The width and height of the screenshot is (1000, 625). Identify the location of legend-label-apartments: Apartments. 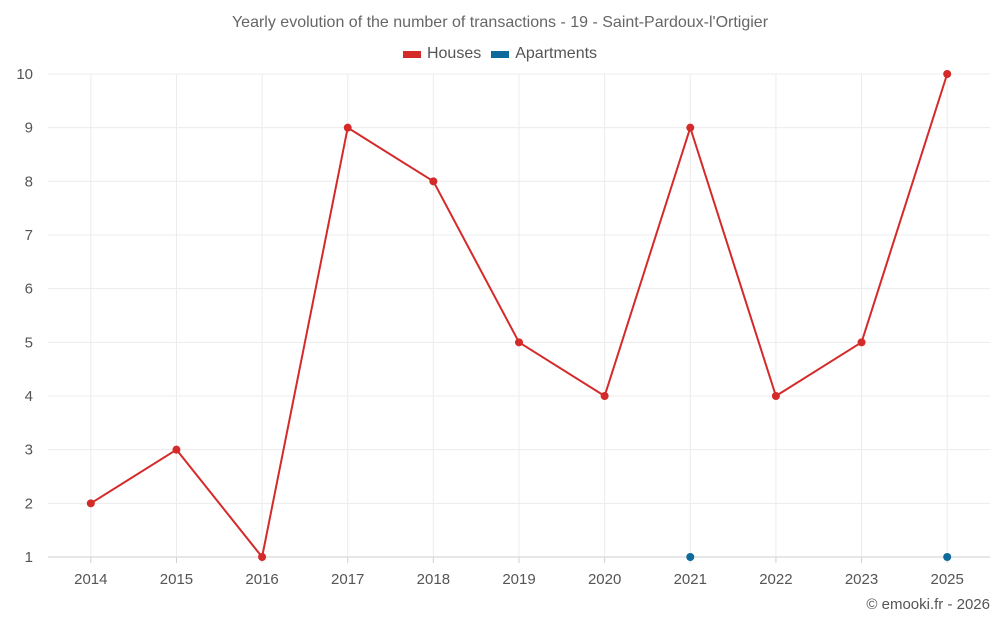
(556, 53).